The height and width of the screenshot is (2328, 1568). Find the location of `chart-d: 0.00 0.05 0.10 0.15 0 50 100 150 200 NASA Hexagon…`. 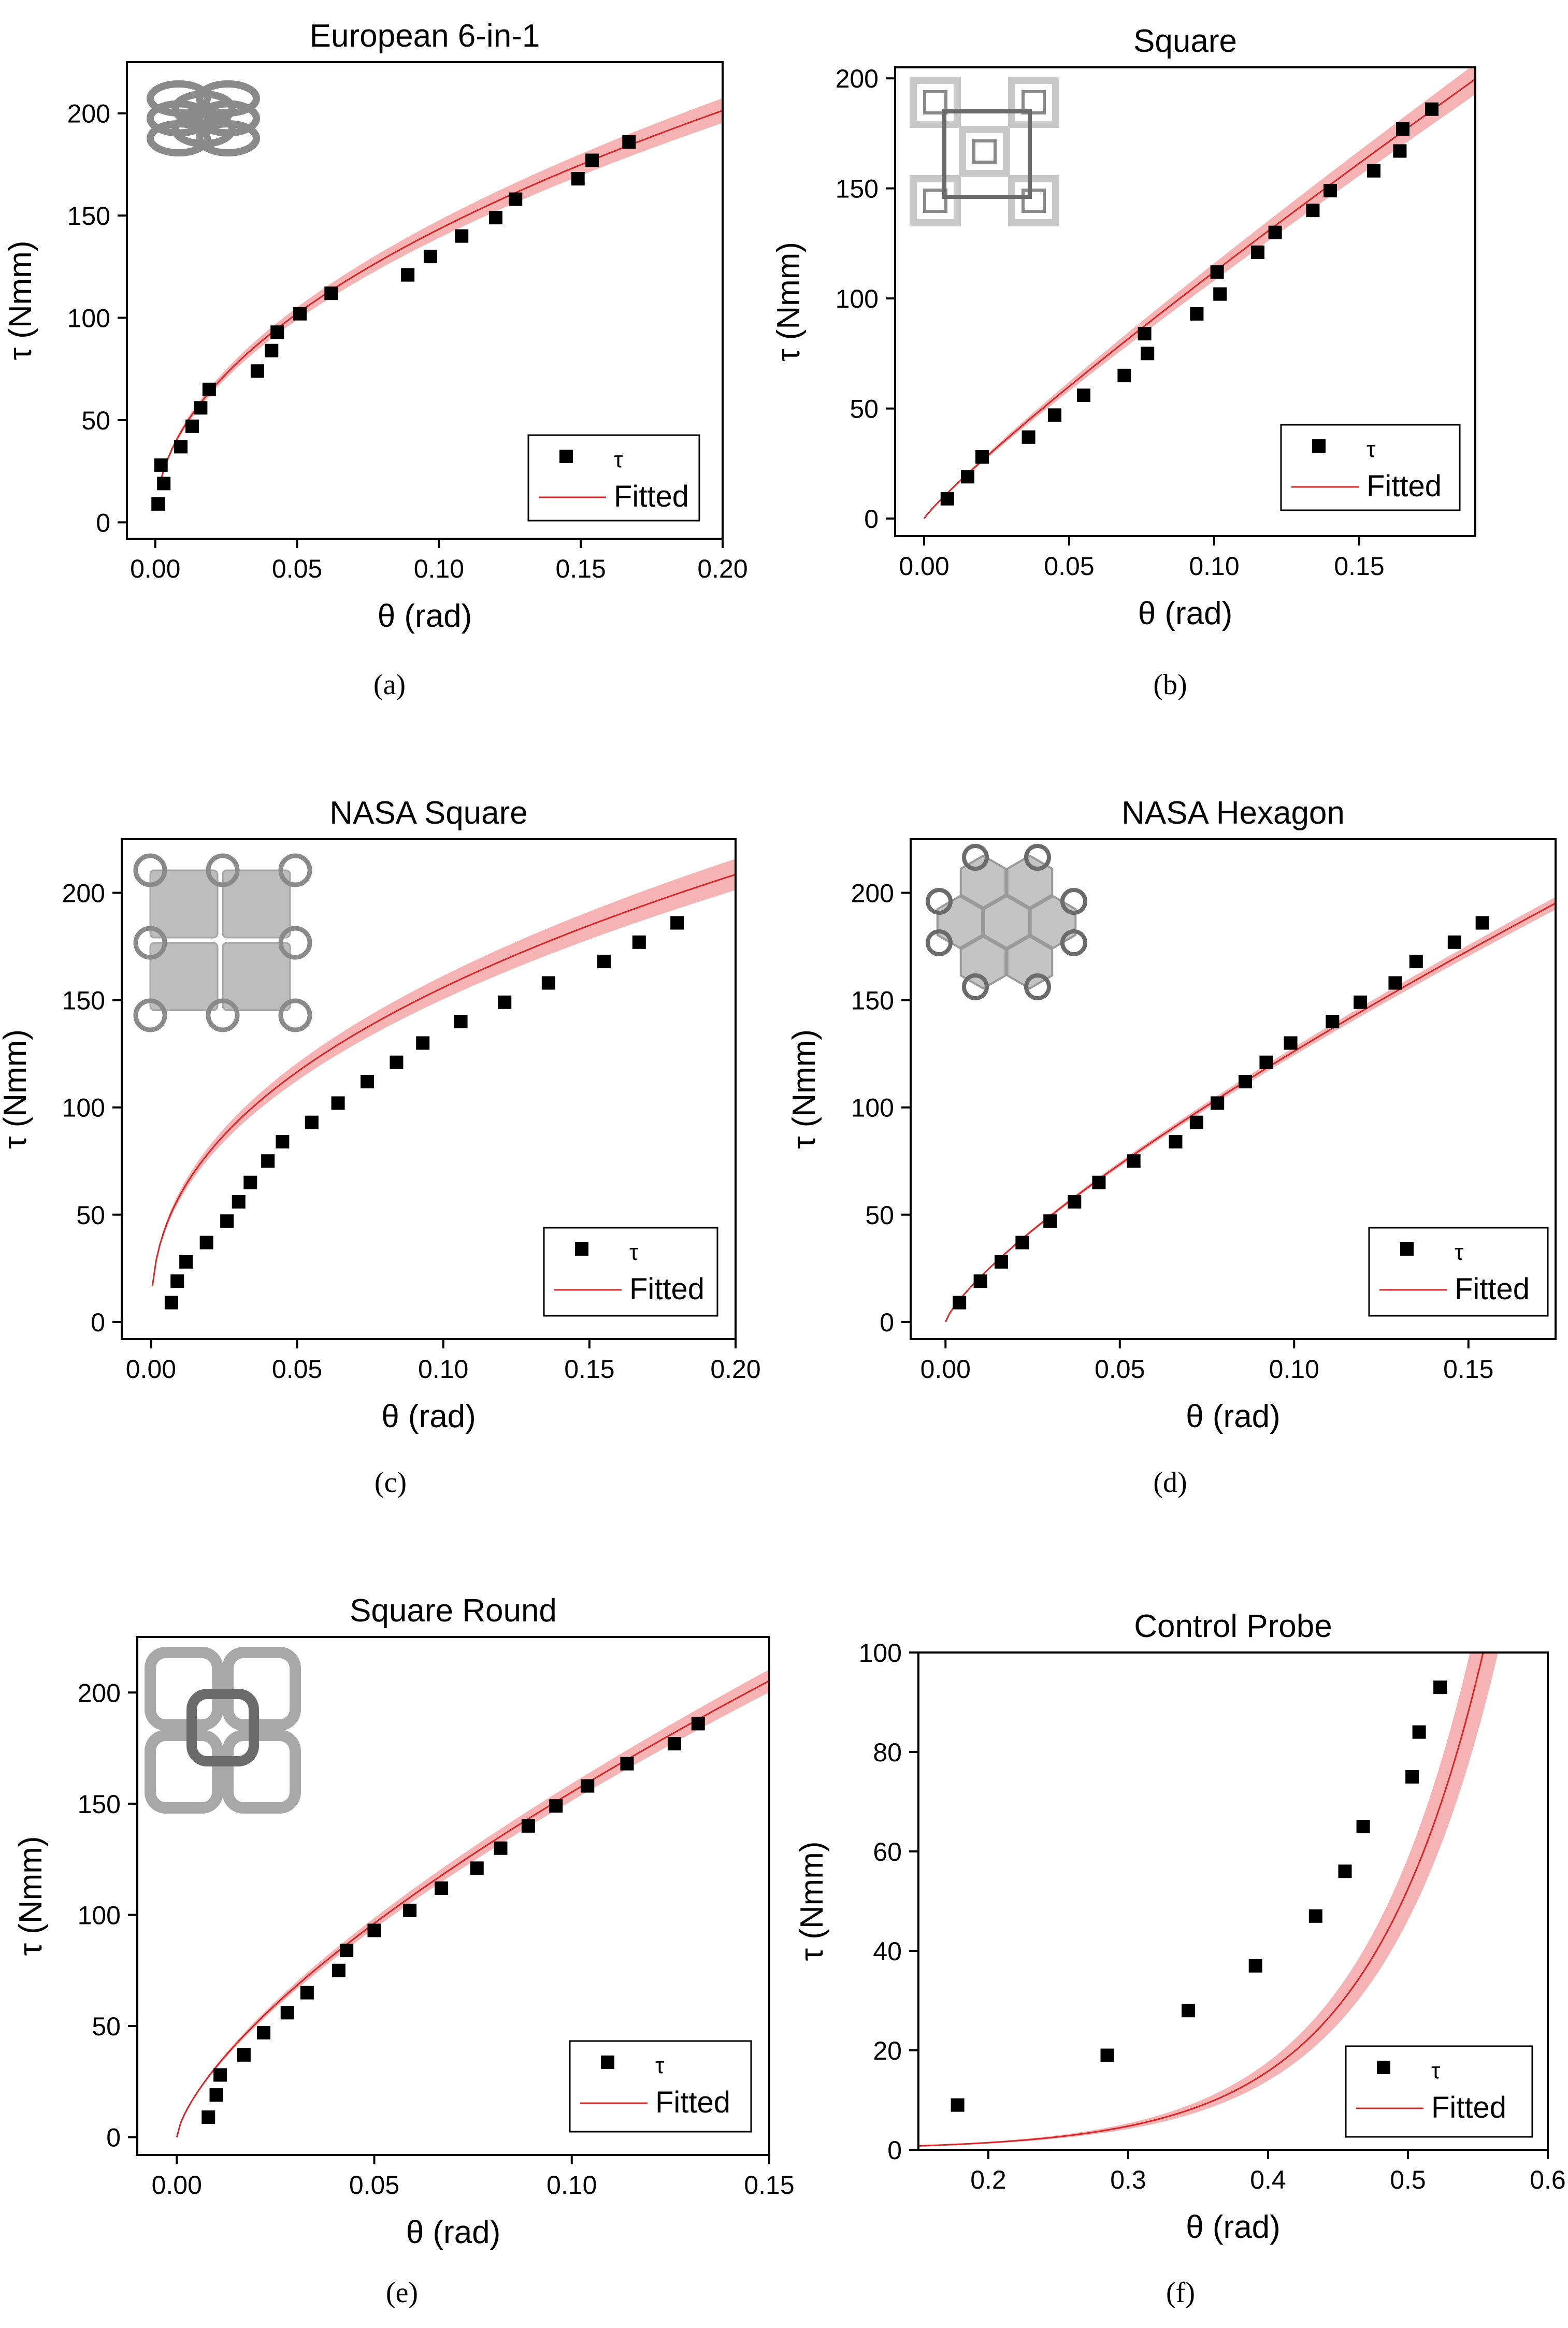

chart-d: 0.00 0.05 0.10 0.15 0 50 100 150 200 NASA Hexagon… is located at coordinates (1171, 1114).